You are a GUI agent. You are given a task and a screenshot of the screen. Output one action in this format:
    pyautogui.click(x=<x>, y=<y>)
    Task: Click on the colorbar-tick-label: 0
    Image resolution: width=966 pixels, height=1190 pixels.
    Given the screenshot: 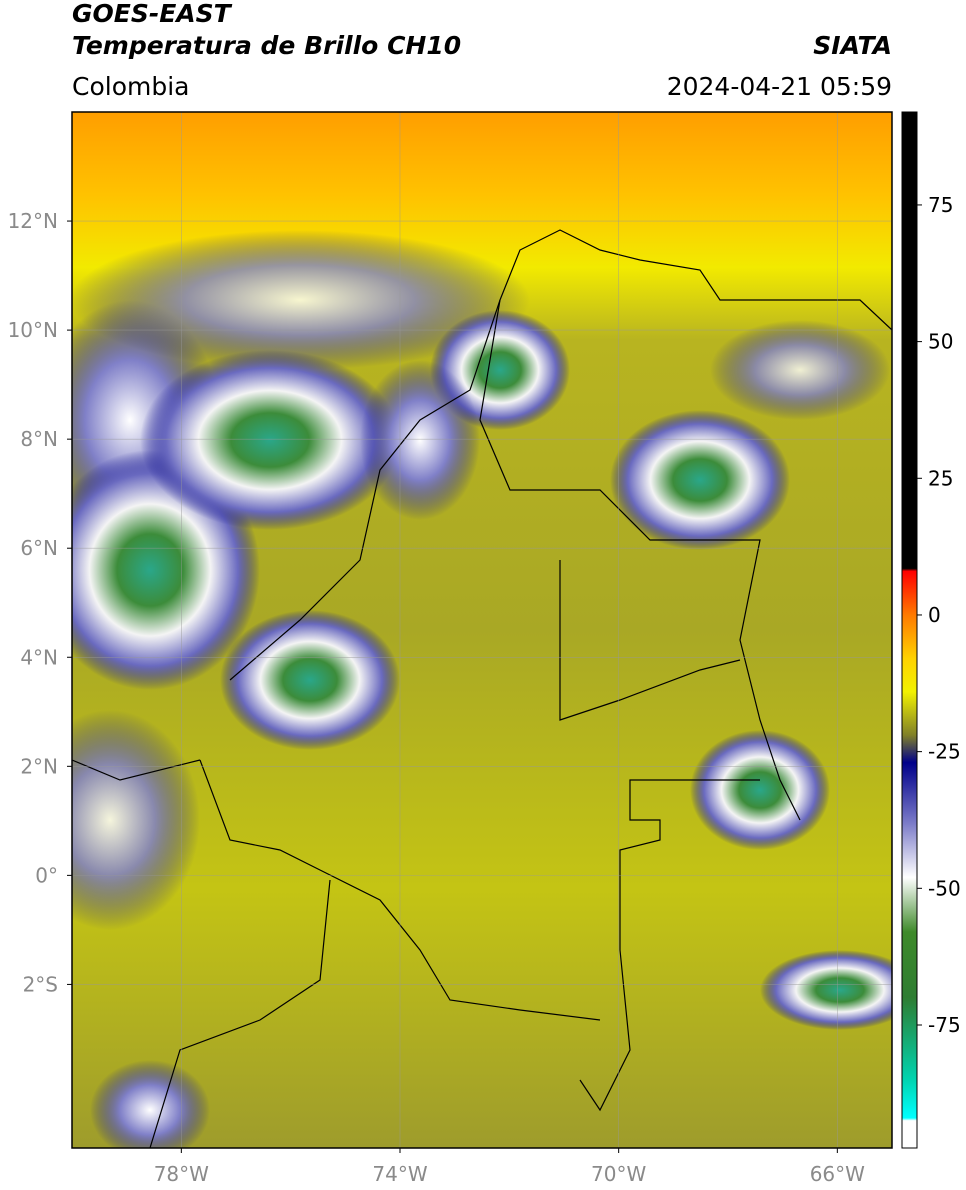 What is the action you would take?
    pyautogui.click(x=934, y=615)
    